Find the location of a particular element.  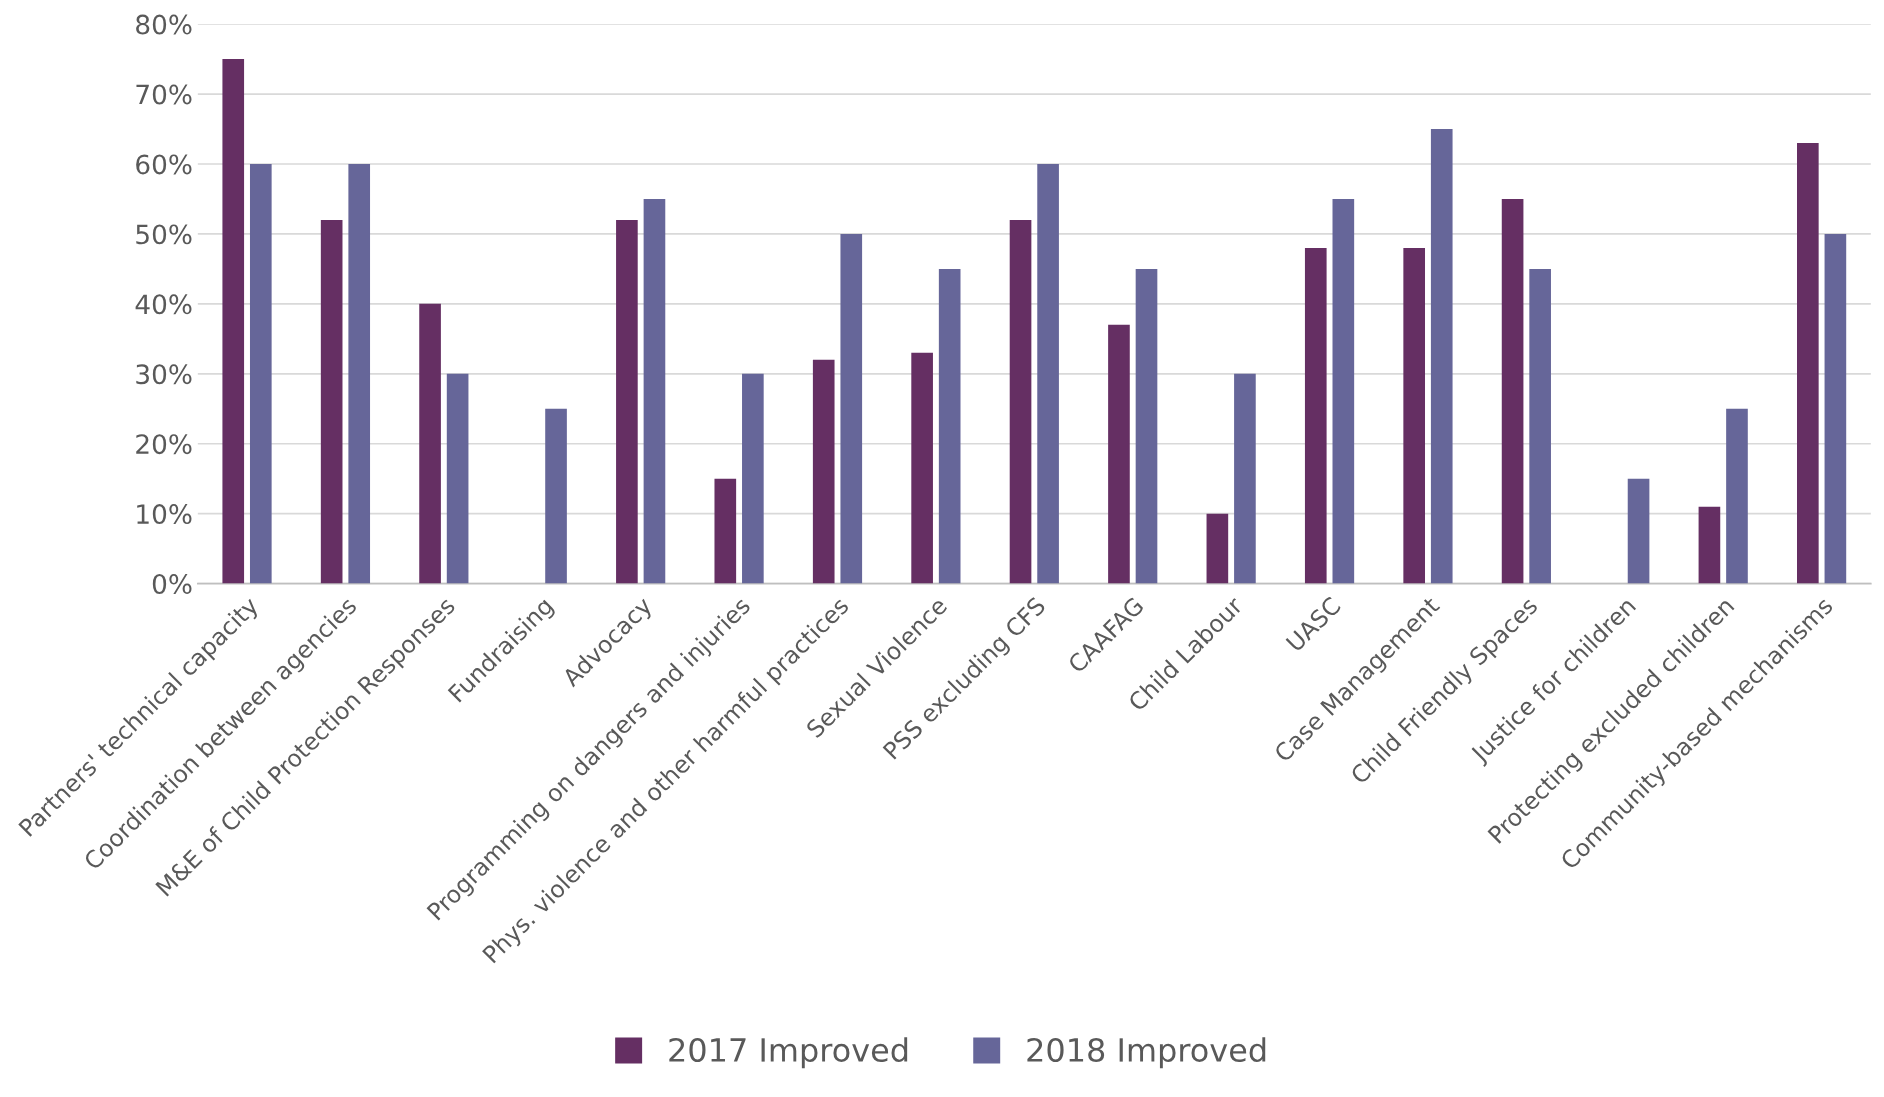

legend-label: 2018 Improved is located at coordinates (1146, 1053).